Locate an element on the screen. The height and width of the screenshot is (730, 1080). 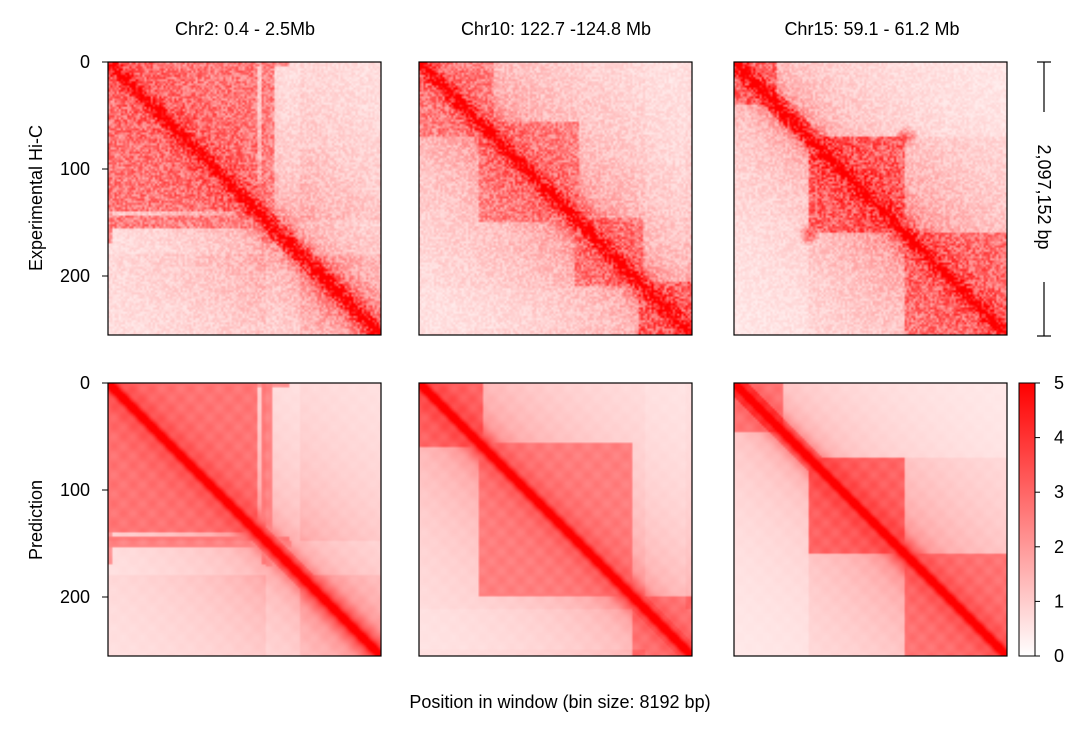
heatmap-pred-chr10 is located at coordinates (555, 519).